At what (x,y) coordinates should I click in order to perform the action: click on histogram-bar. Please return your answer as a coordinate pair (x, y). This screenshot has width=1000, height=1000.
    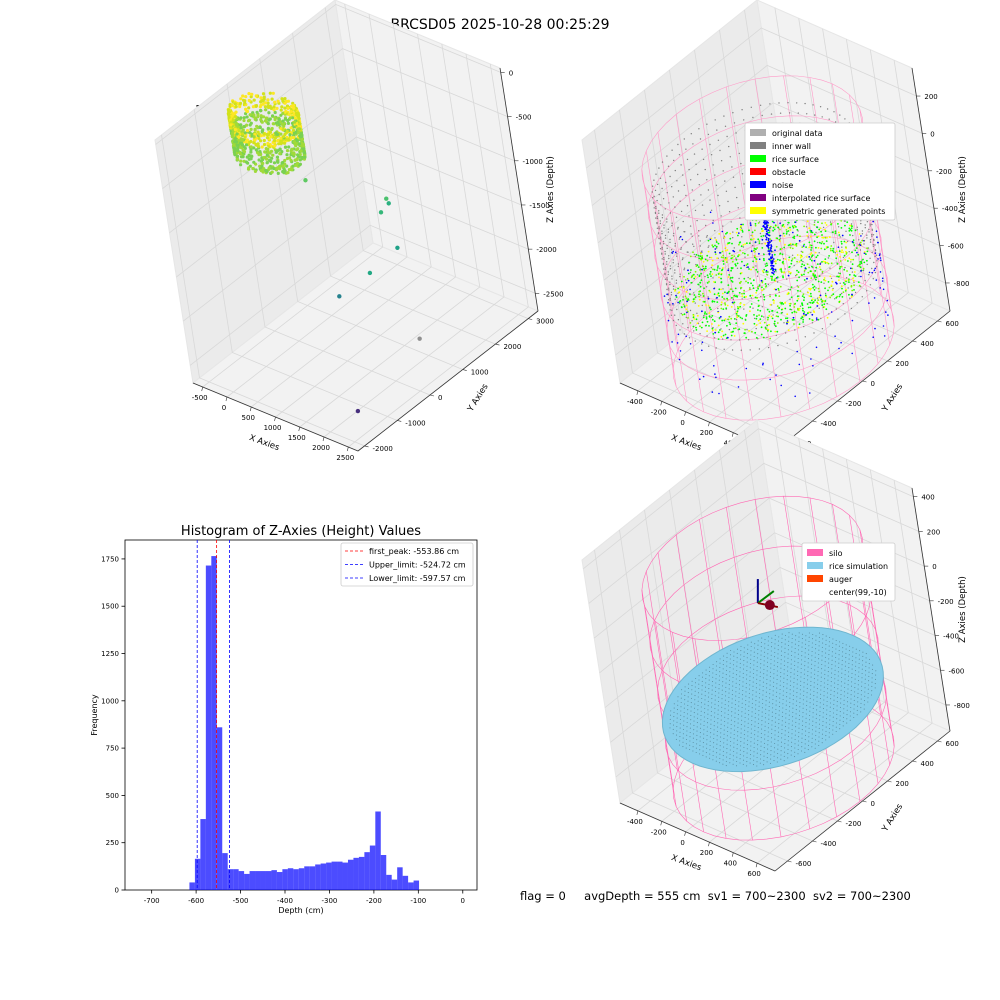
    Looking at the image, I should click on (361, 873).